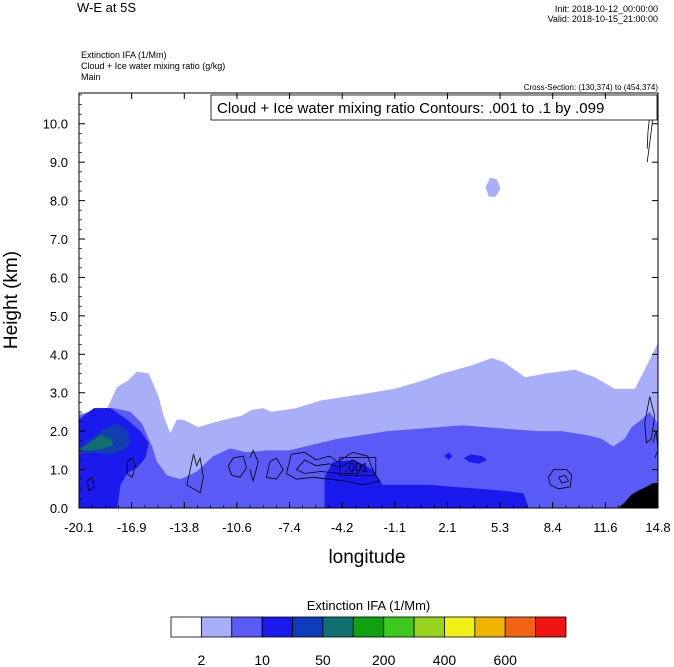 This screenshot has height=667, width=674. What do you see at coordinates (323, 659) in the screenshot?
I see `colorbar-label-2: 50` at bounding box center [323, 659].